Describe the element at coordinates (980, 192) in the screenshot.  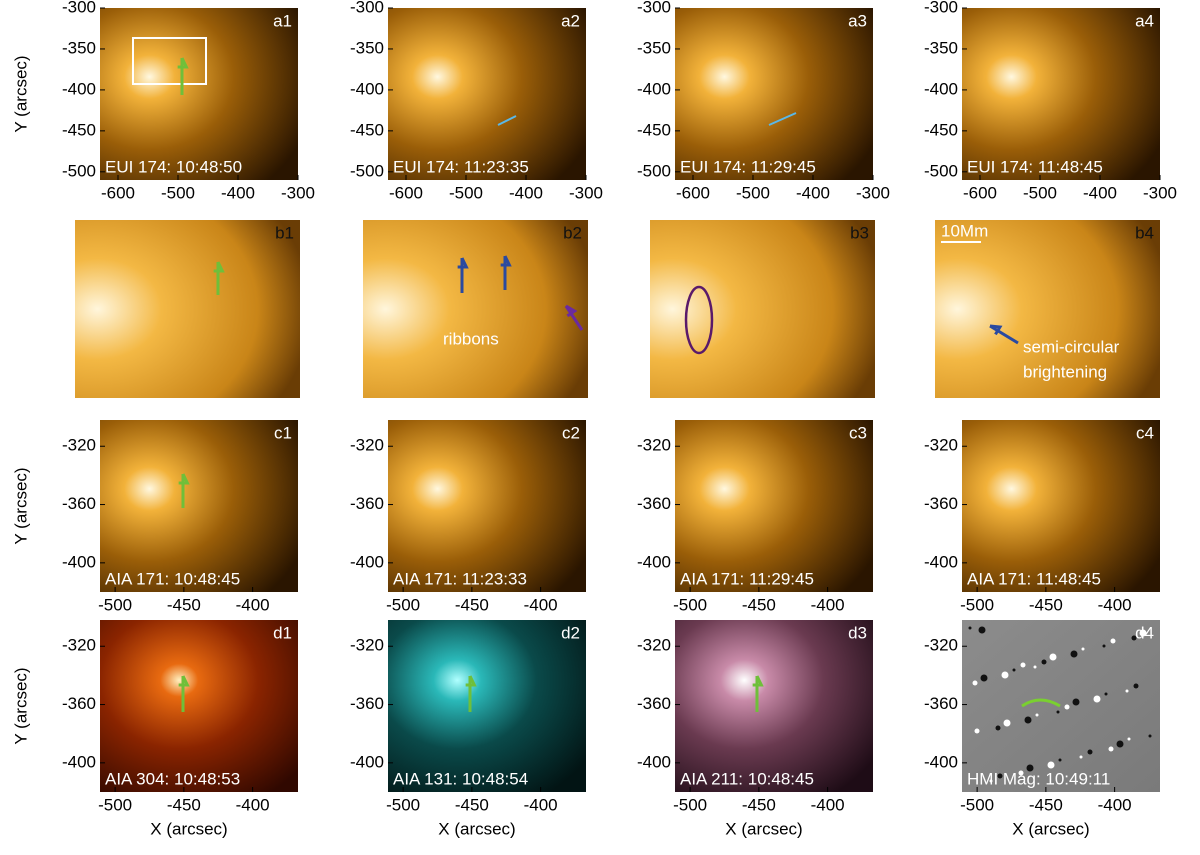
I see `x-tick-label: -600` at that location.